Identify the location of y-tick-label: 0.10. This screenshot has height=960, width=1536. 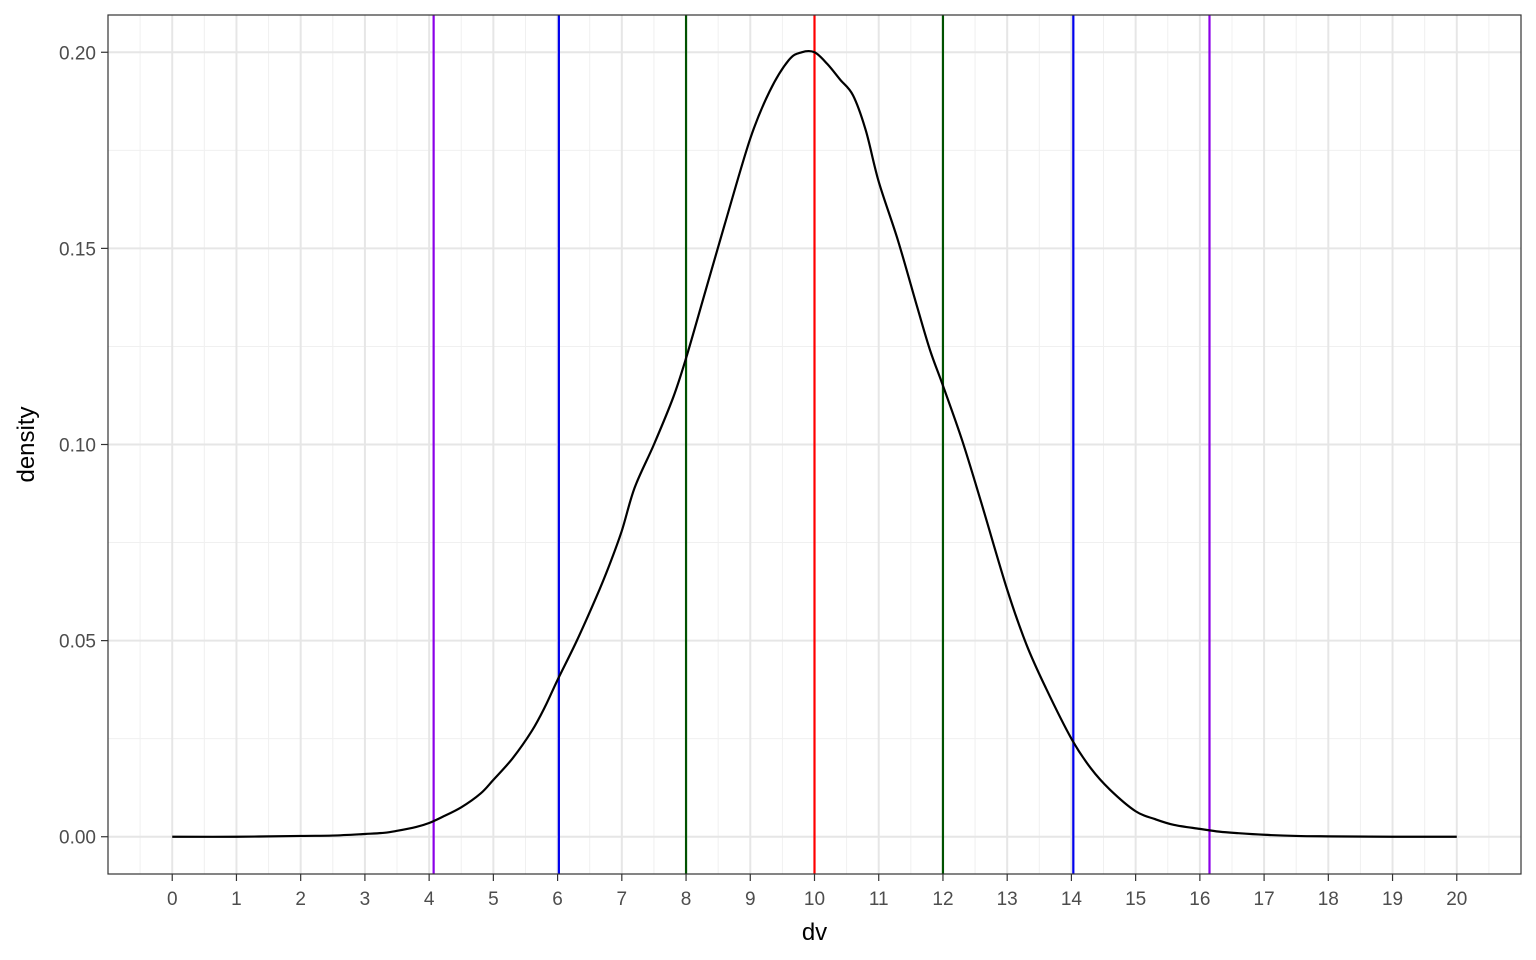
(77, 446).